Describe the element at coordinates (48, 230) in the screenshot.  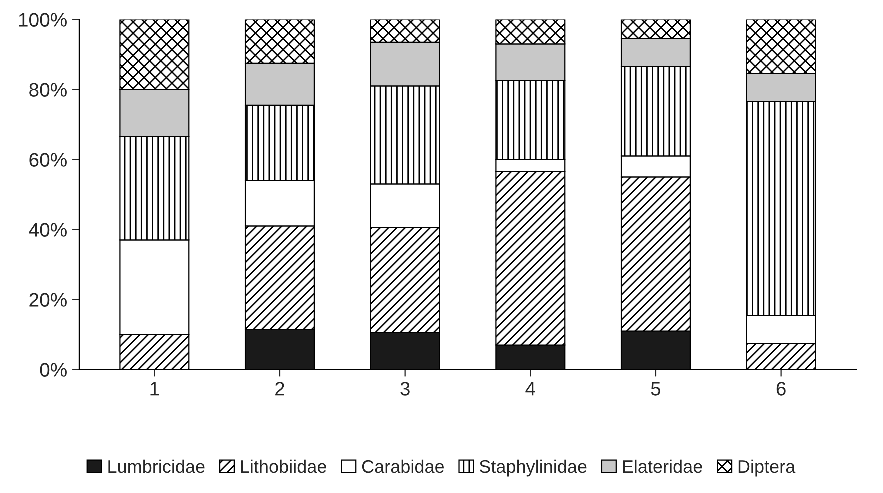
I see `y-tick-label: 40%` at that location.